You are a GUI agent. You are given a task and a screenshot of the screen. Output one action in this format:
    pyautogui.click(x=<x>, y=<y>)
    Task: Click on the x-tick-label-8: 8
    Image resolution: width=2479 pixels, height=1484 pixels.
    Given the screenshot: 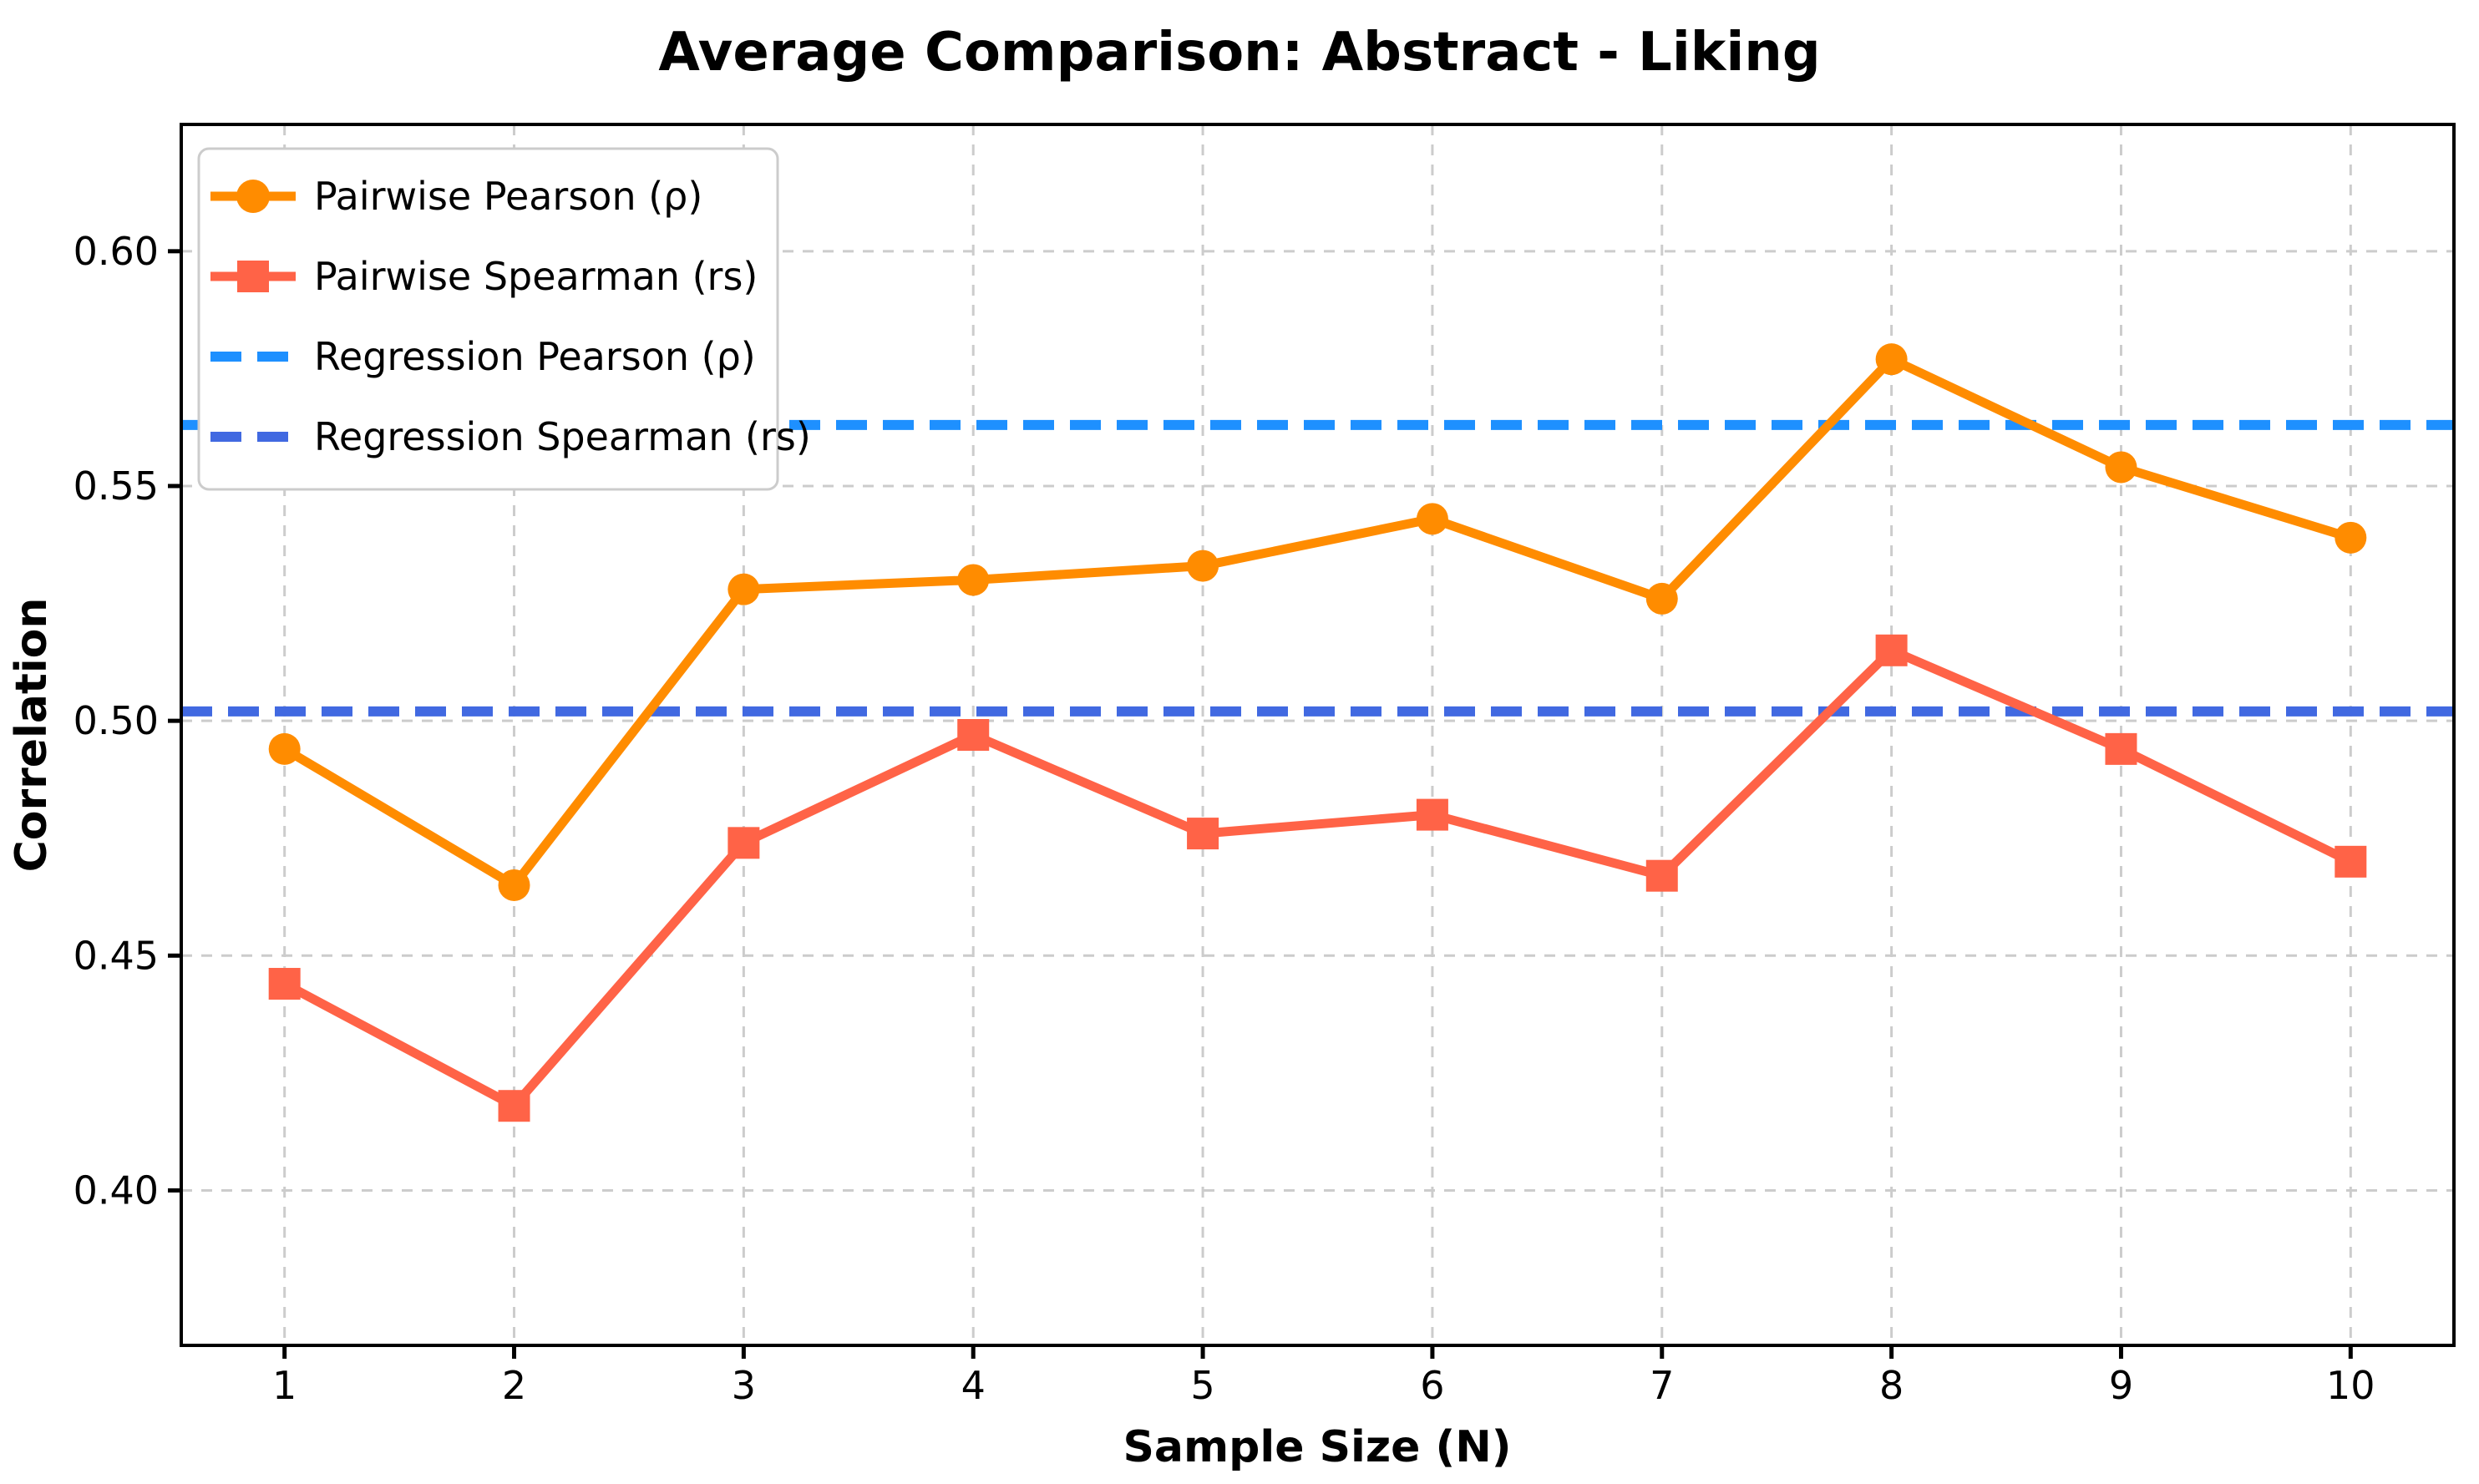 What is the action you would take?
    pyautogui.click(x=1891, y=1385)
    